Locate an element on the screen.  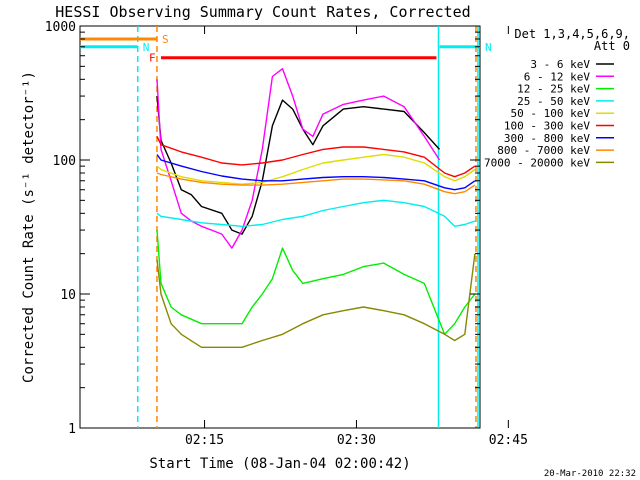
y-tick-label: 100 is located at coordinates (64, 161).